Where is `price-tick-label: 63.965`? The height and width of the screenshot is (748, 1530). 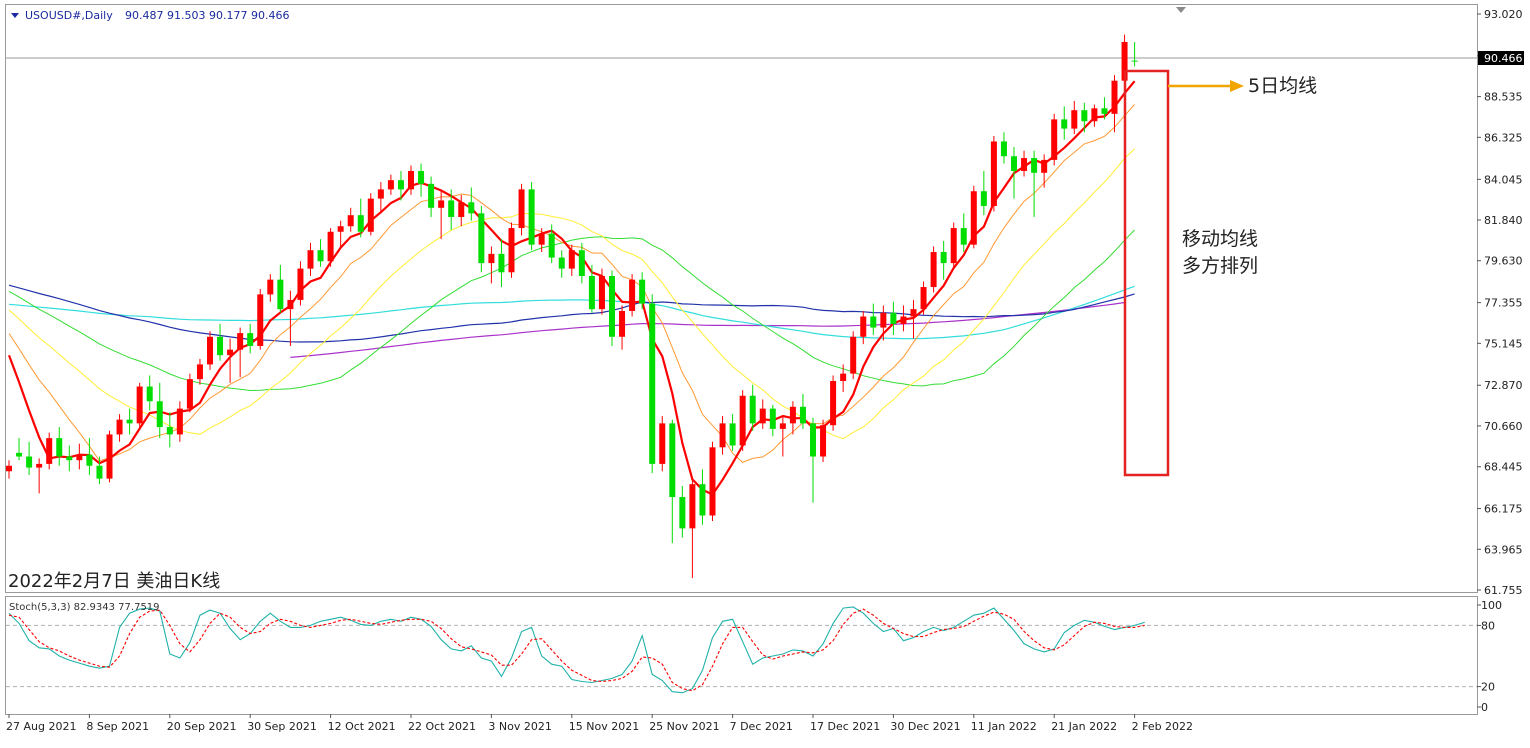 price-tick-label: 63.965 is located at coordinates (1503, 549).